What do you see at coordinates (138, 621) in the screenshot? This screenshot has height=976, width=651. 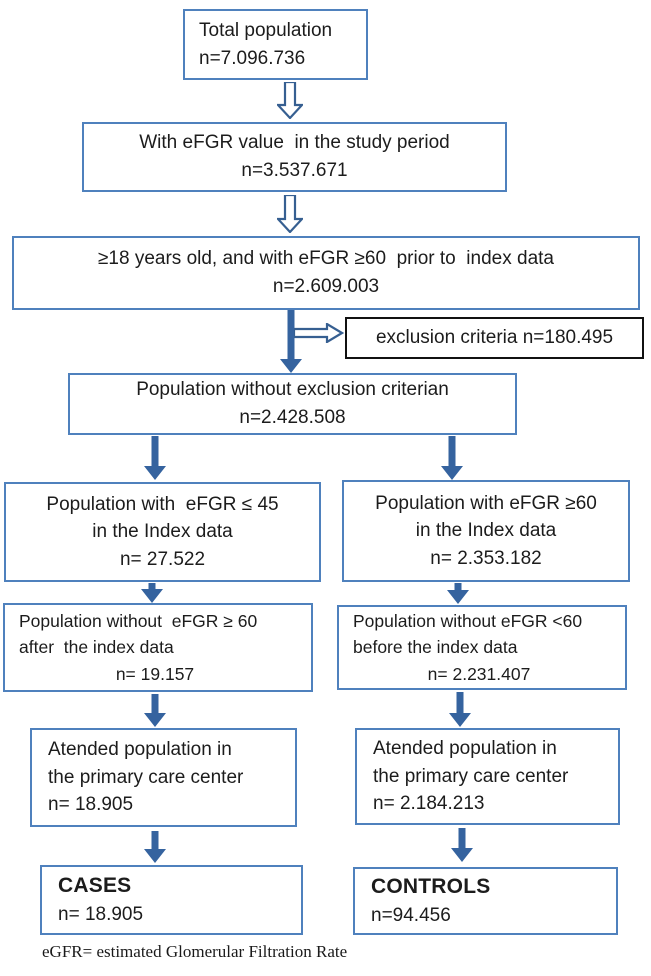 I see `box-text: Population without eFGR ≥ 60` at bounding box center [138, 621].